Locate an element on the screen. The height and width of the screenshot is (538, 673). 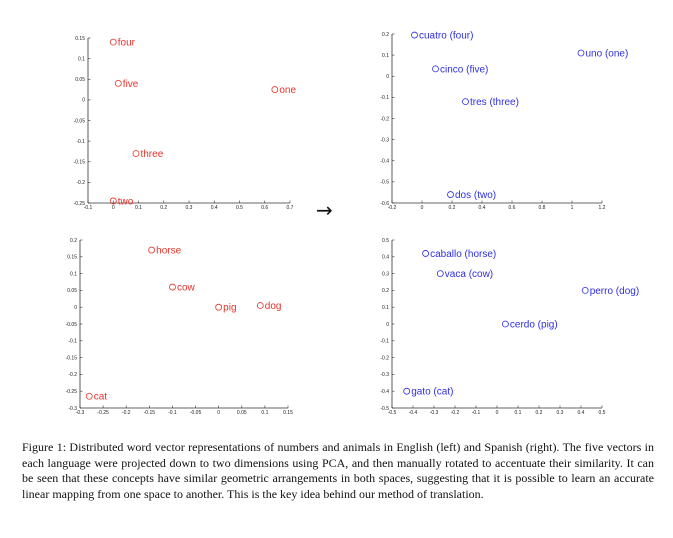
point-label: horse is located at coordinates (168, 251).